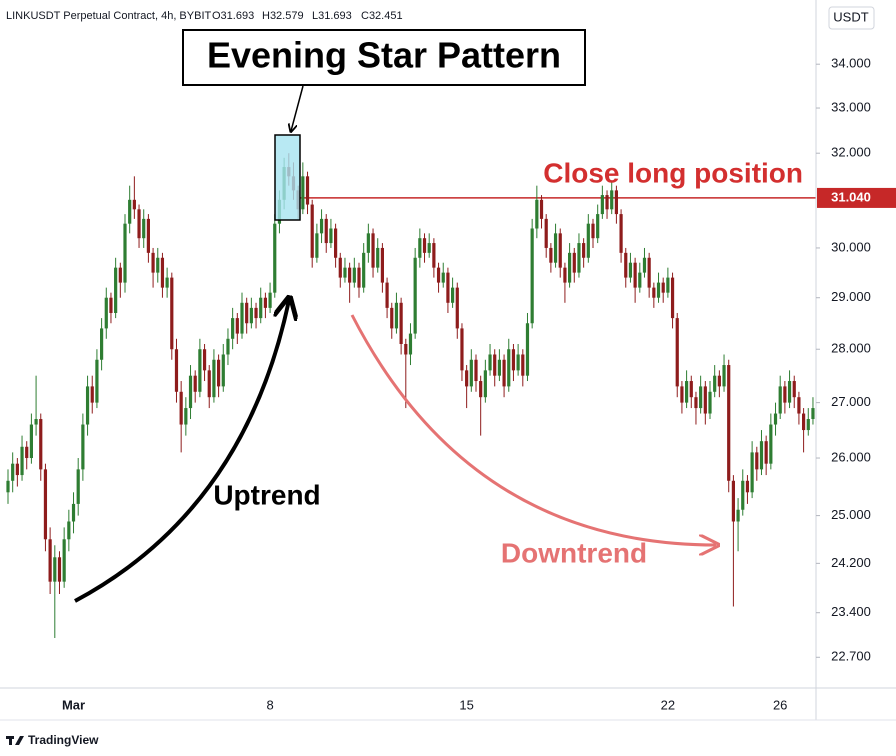 The height and width of the screenshot is (756, 896). Describe the element at coordinates (283, 16) in the screenshot. I see `ohlc-high: H32.579` at that location.